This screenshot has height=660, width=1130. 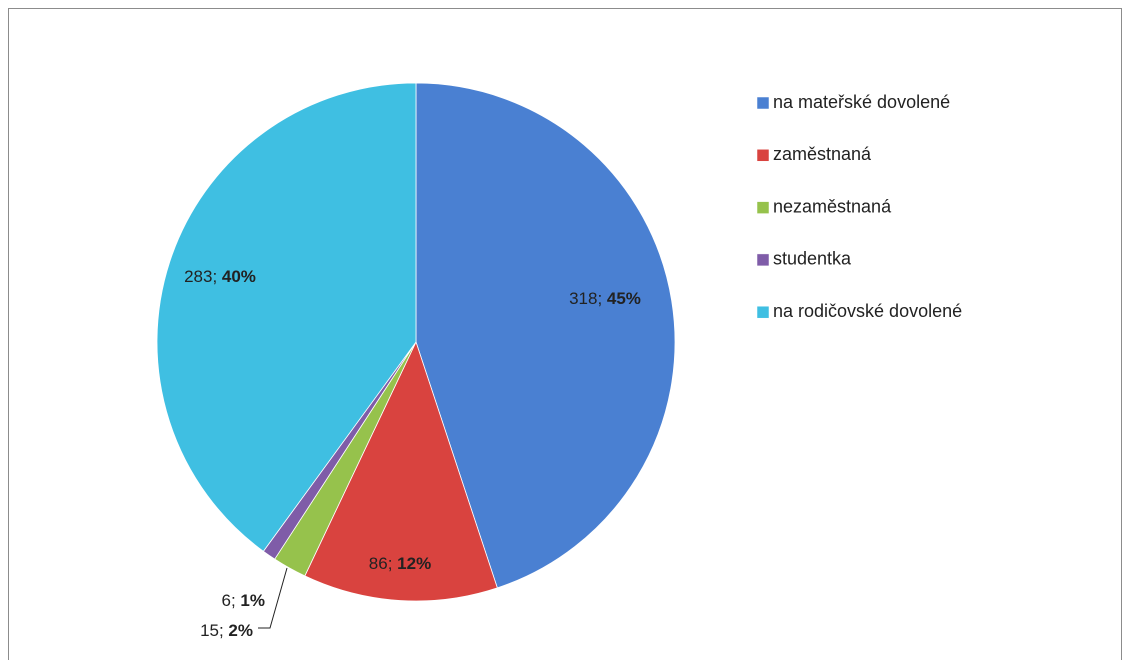 What do you see at coordinates (400, 563) in the screenshot?
I see `data-label: 86; 12%` at bounding box center [400, 563].